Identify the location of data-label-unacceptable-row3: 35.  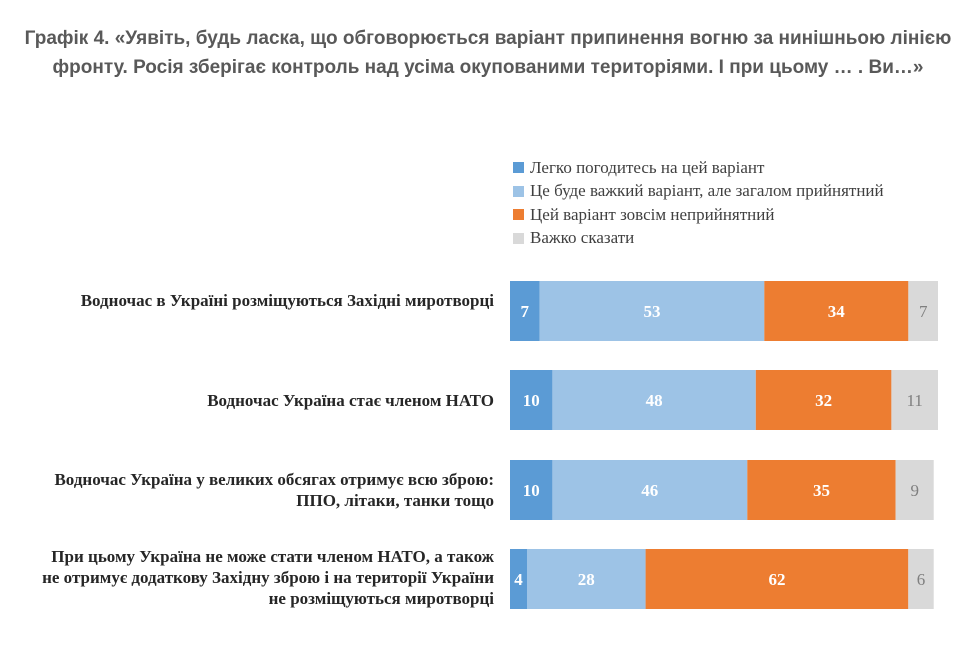
(821, 490).